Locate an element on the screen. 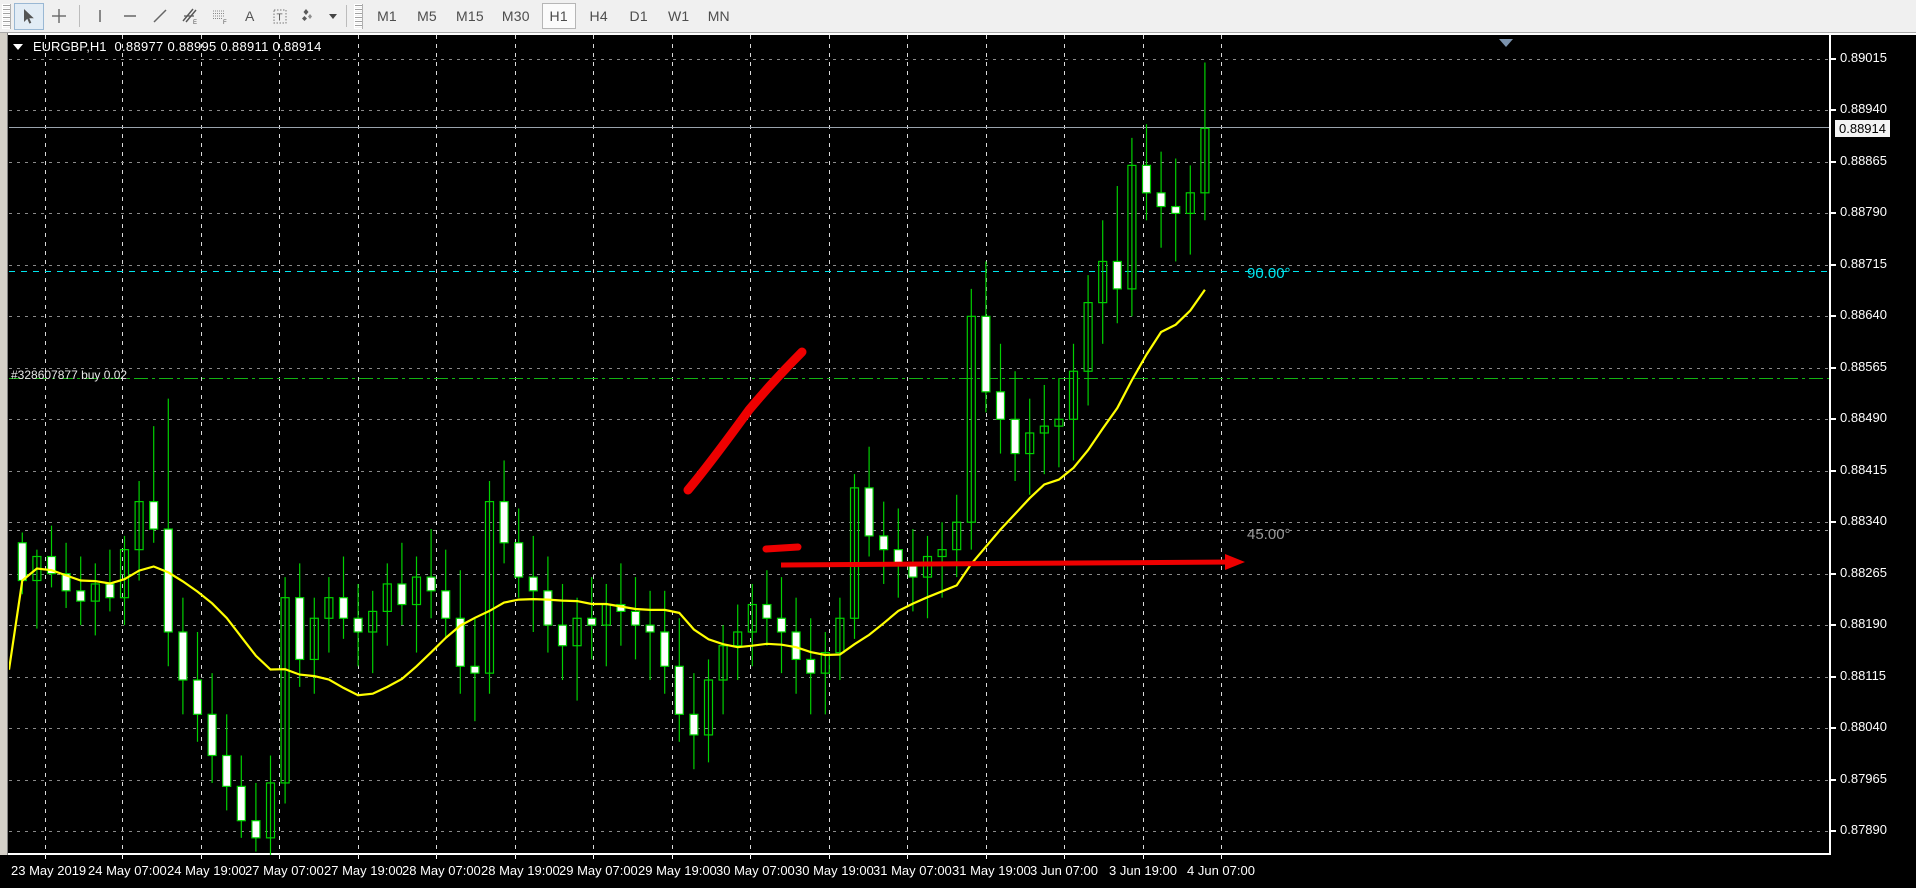 This screenshot has height=888, width=1916. chart-menu-caret-icon is located at coordinates (18, 46).